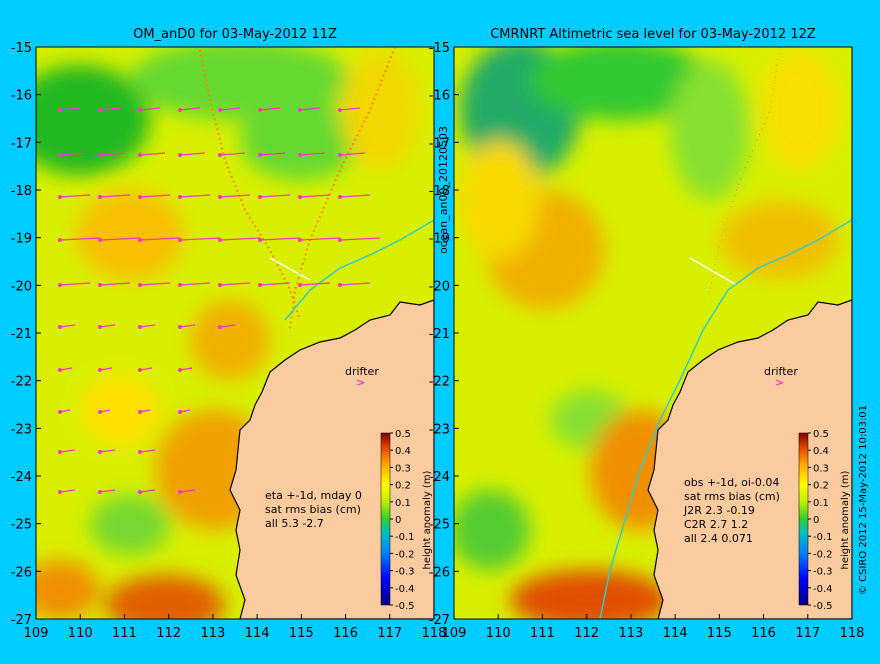 The image size is (880, 664). I want to click on x-tick-label: 117, so click(389, 633).